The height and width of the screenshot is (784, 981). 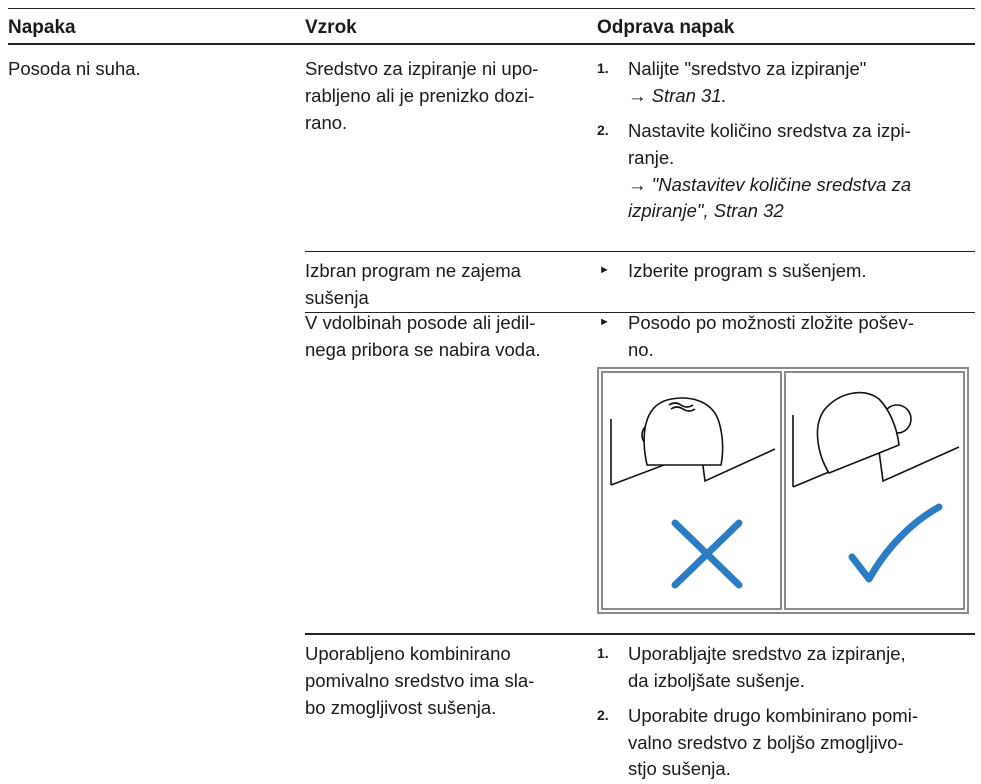 What do you see at coordinates (337, 297) in the screenshot?
I see `cause: sušenja` at bounding box center [337, 297].